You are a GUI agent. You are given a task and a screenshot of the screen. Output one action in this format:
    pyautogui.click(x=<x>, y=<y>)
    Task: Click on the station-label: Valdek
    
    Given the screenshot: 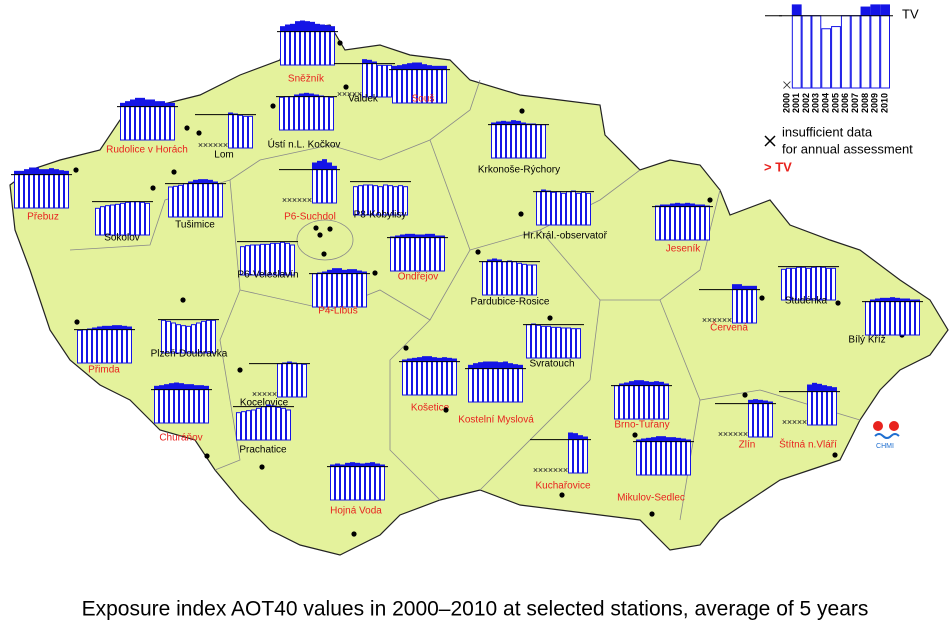 What is the action you would take?
    pyautogui.click(x=363, y=99)
    